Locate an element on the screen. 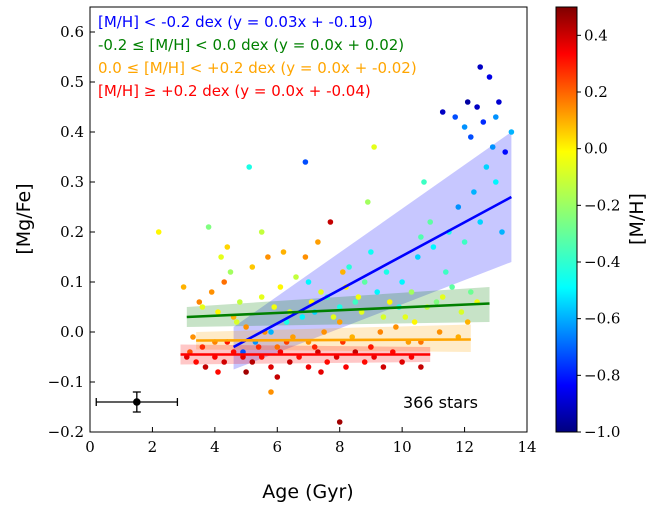 Image resolution: width=654 pixels, height=506 pixels. y-tick-label-8: 0.6 is located at coordinates (72, 32).